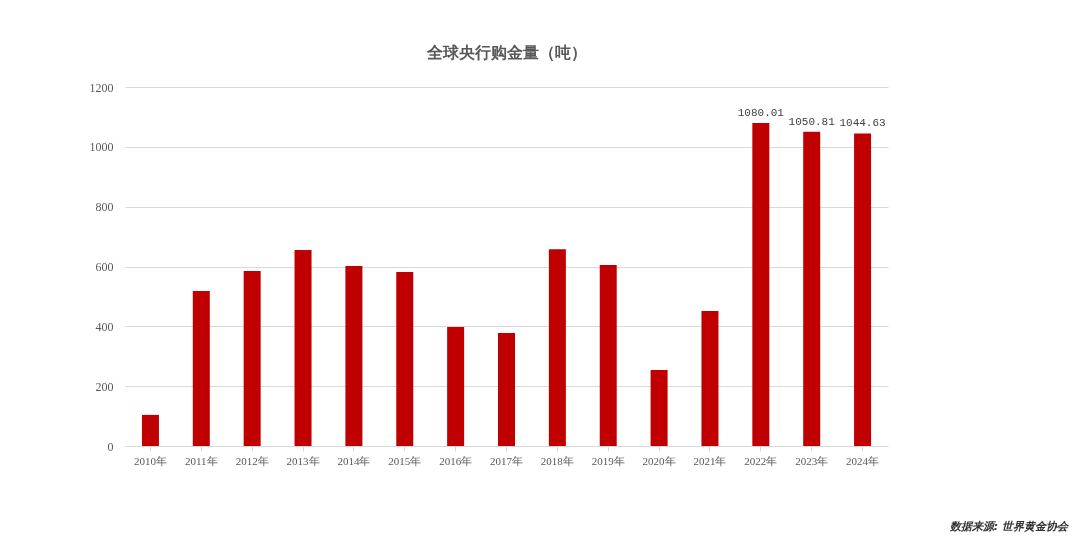  Describe the element at coordinates (761, 112) in the screenshot. I see `data-label: 1080.01` at that location.